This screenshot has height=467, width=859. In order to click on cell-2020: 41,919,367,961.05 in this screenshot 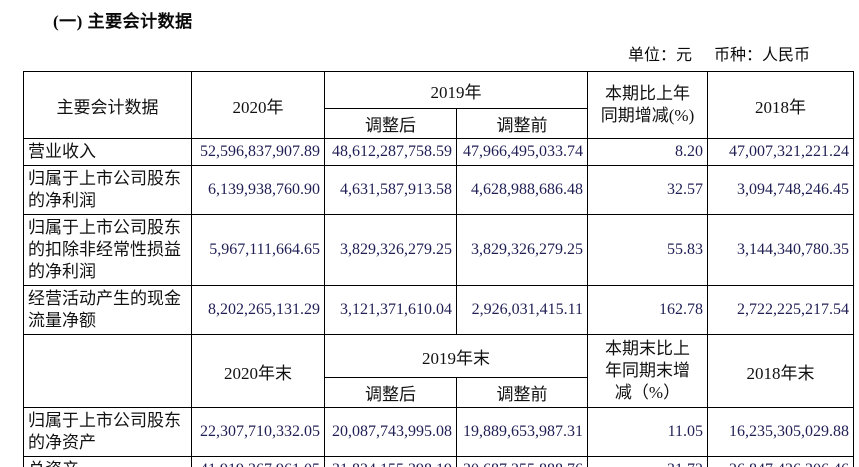, I will do `click(258, 461)`.